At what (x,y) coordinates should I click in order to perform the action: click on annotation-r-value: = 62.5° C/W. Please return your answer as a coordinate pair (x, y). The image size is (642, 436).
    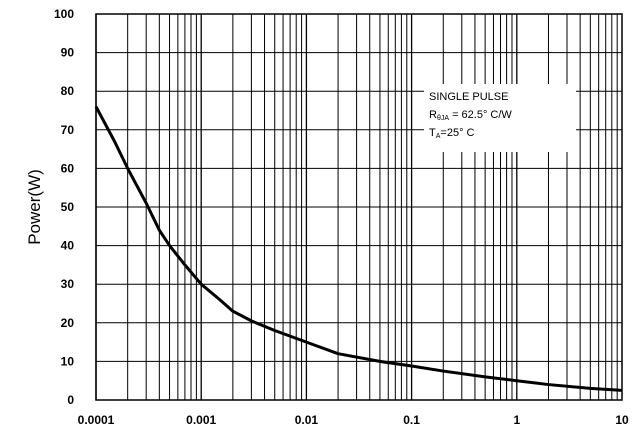
    Looking at the image, I should click on (480, 115).